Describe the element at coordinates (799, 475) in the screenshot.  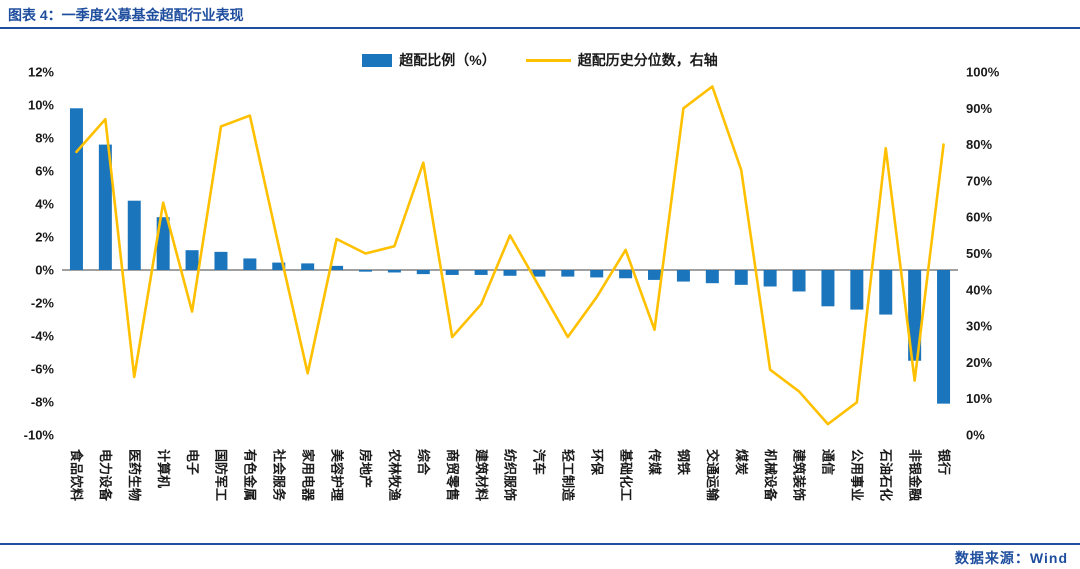
I see `category-label: 建筑装饰` at that location.